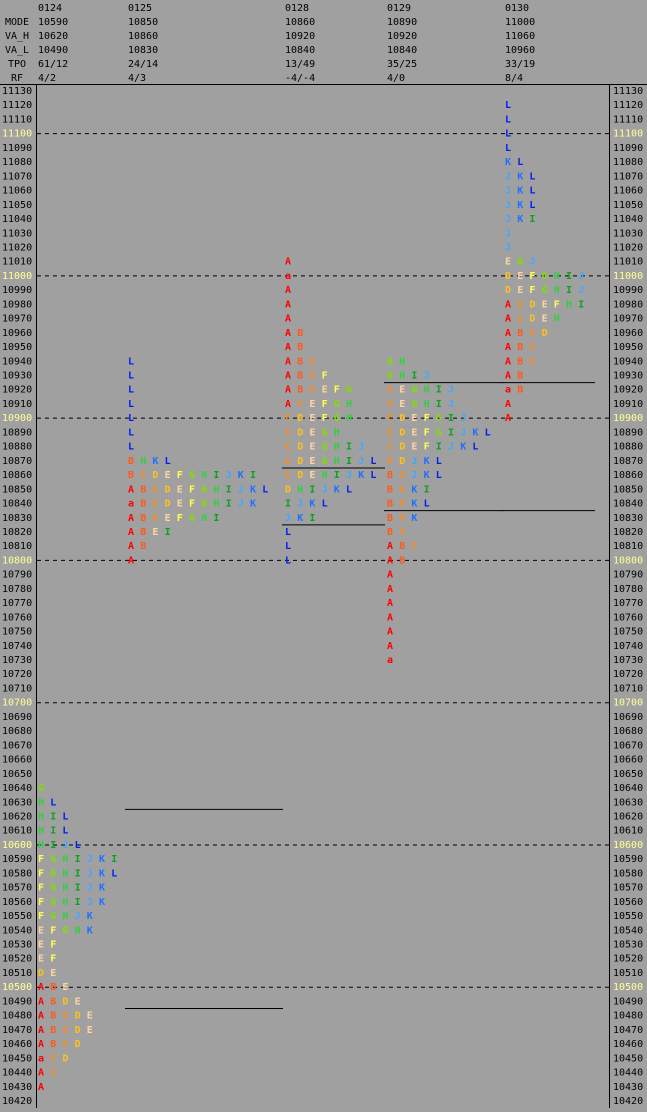  Describe the element at coordinates (17, 1030) in the screenshot. I see `price-label-left: 10470` at that location.